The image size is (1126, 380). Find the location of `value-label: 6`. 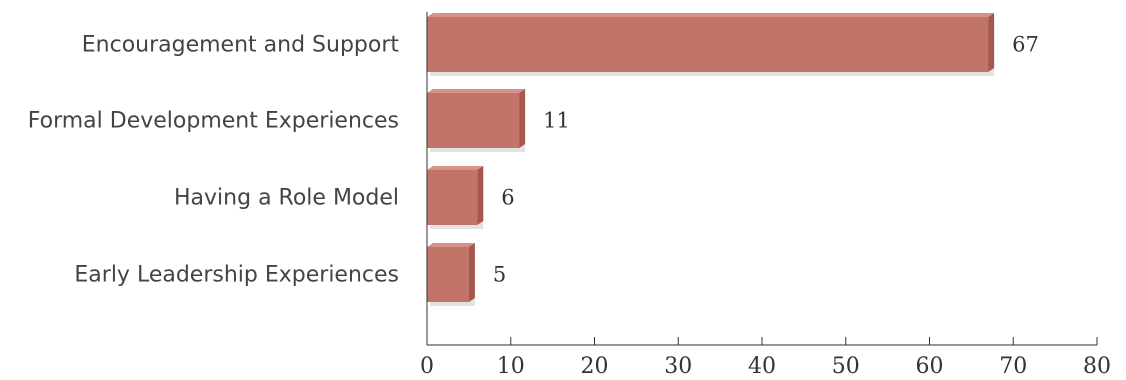

value-label: 6 is located at coordinates (507, 198).